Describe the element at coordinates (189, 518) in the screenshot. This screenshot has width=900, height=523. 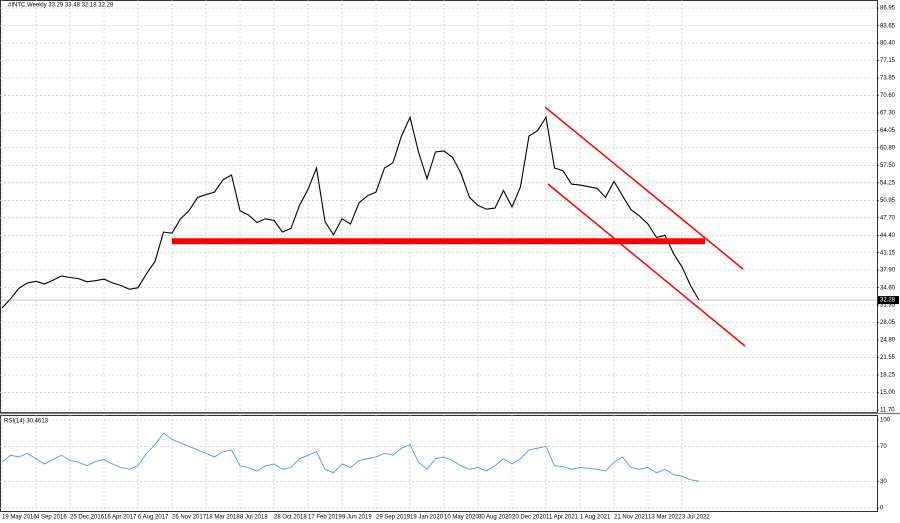
I see `x-tick-label: 26 Nov 2017` at that location.